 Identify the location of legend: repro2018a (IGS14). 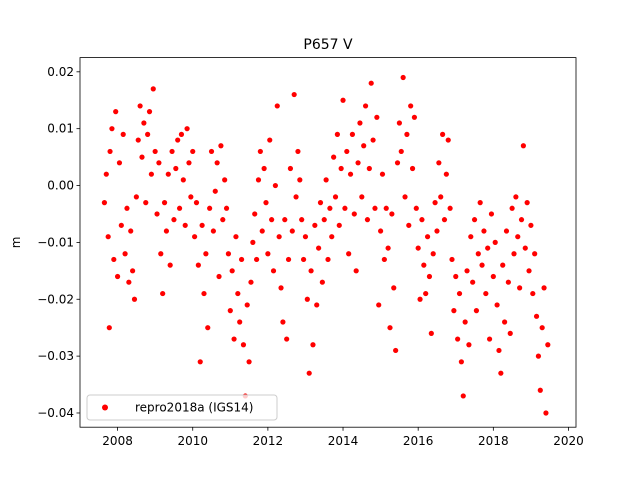
(182, 407).